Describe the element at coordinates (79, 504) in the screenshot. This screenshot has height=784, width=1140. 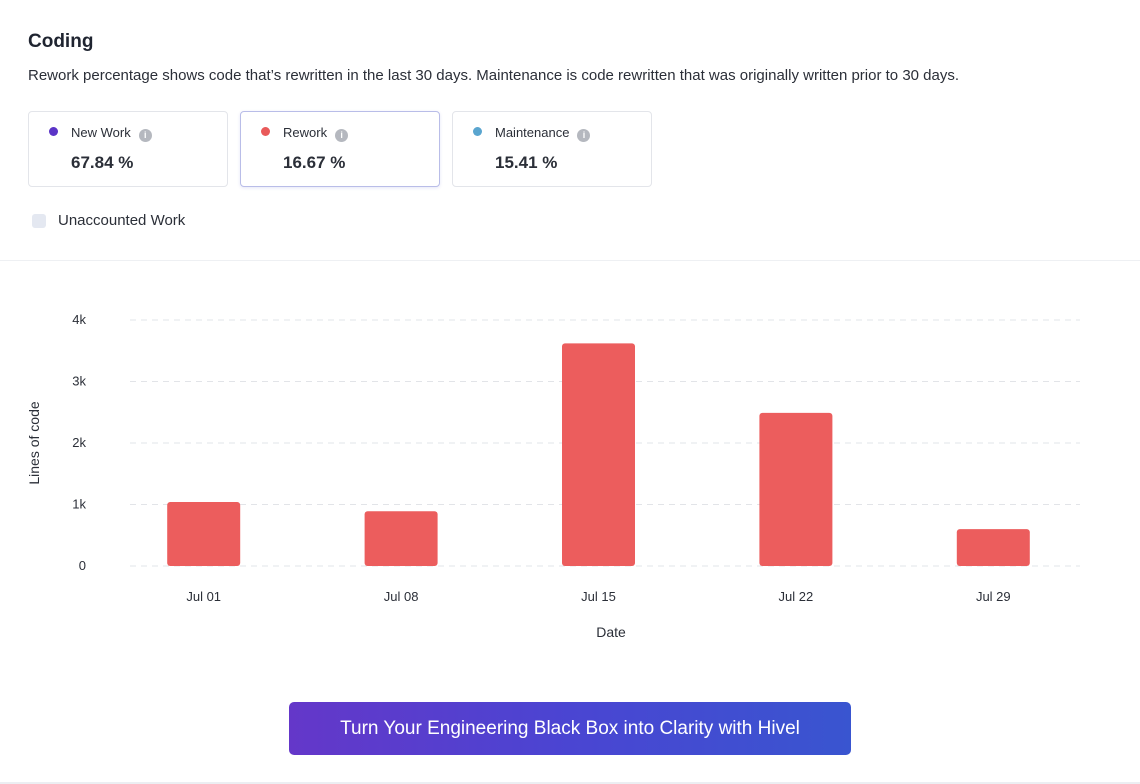
I see `y-tick-label: 1k` at that location.